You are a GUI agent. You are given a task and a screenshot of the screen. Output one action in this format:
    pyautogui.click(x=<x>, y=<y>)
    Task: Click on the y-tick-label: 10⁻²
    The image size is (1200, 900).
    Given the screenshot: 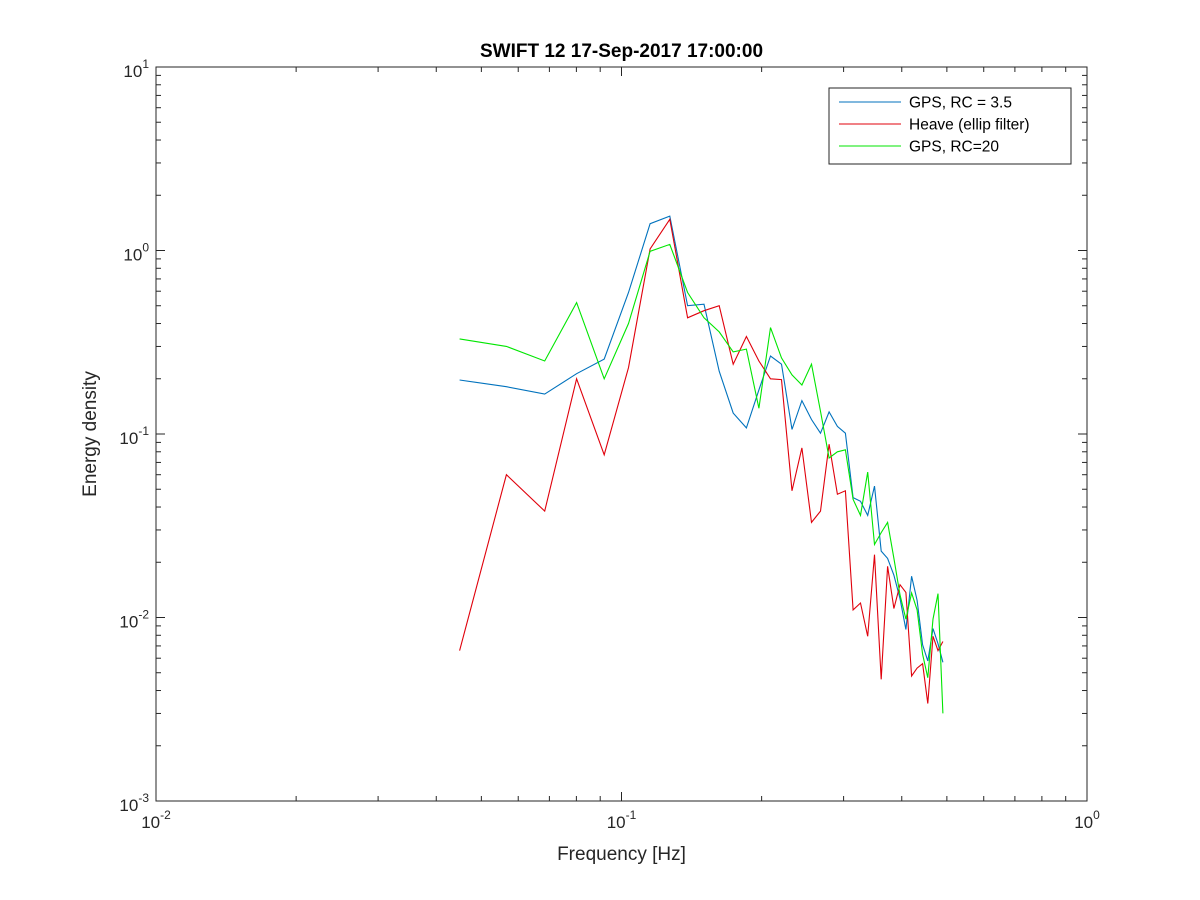 What is the action you would take?
    pyautogui.click(x=134, y=620)
    